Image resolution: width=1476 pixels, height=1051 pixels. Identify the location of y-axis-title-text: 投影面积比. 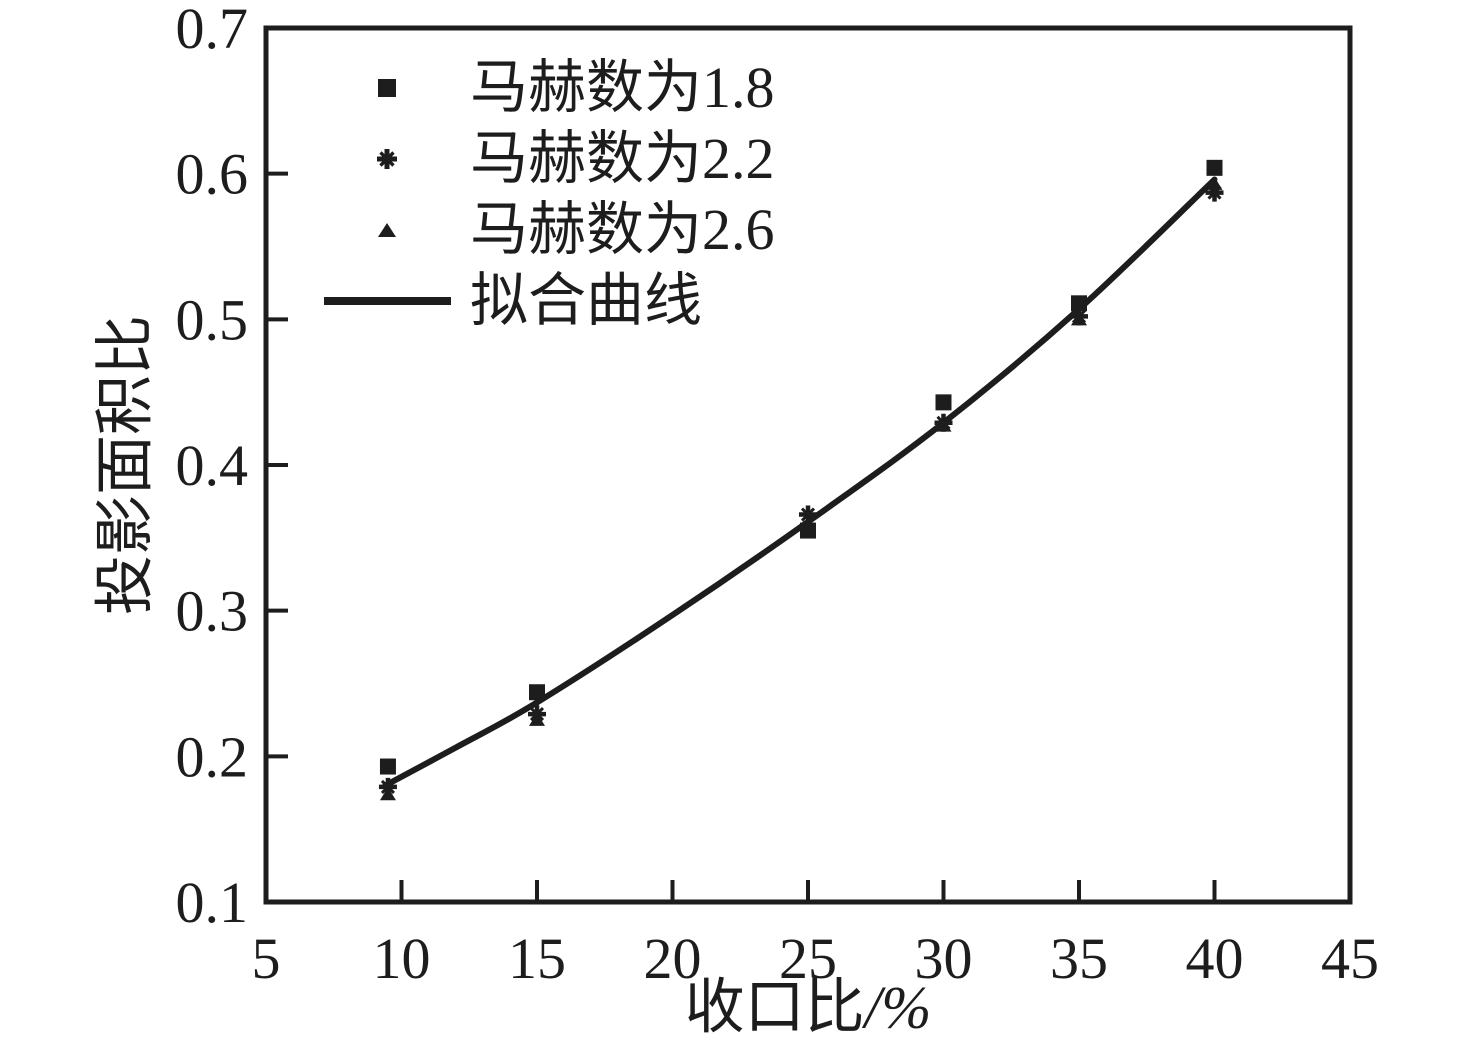
(125, 465).